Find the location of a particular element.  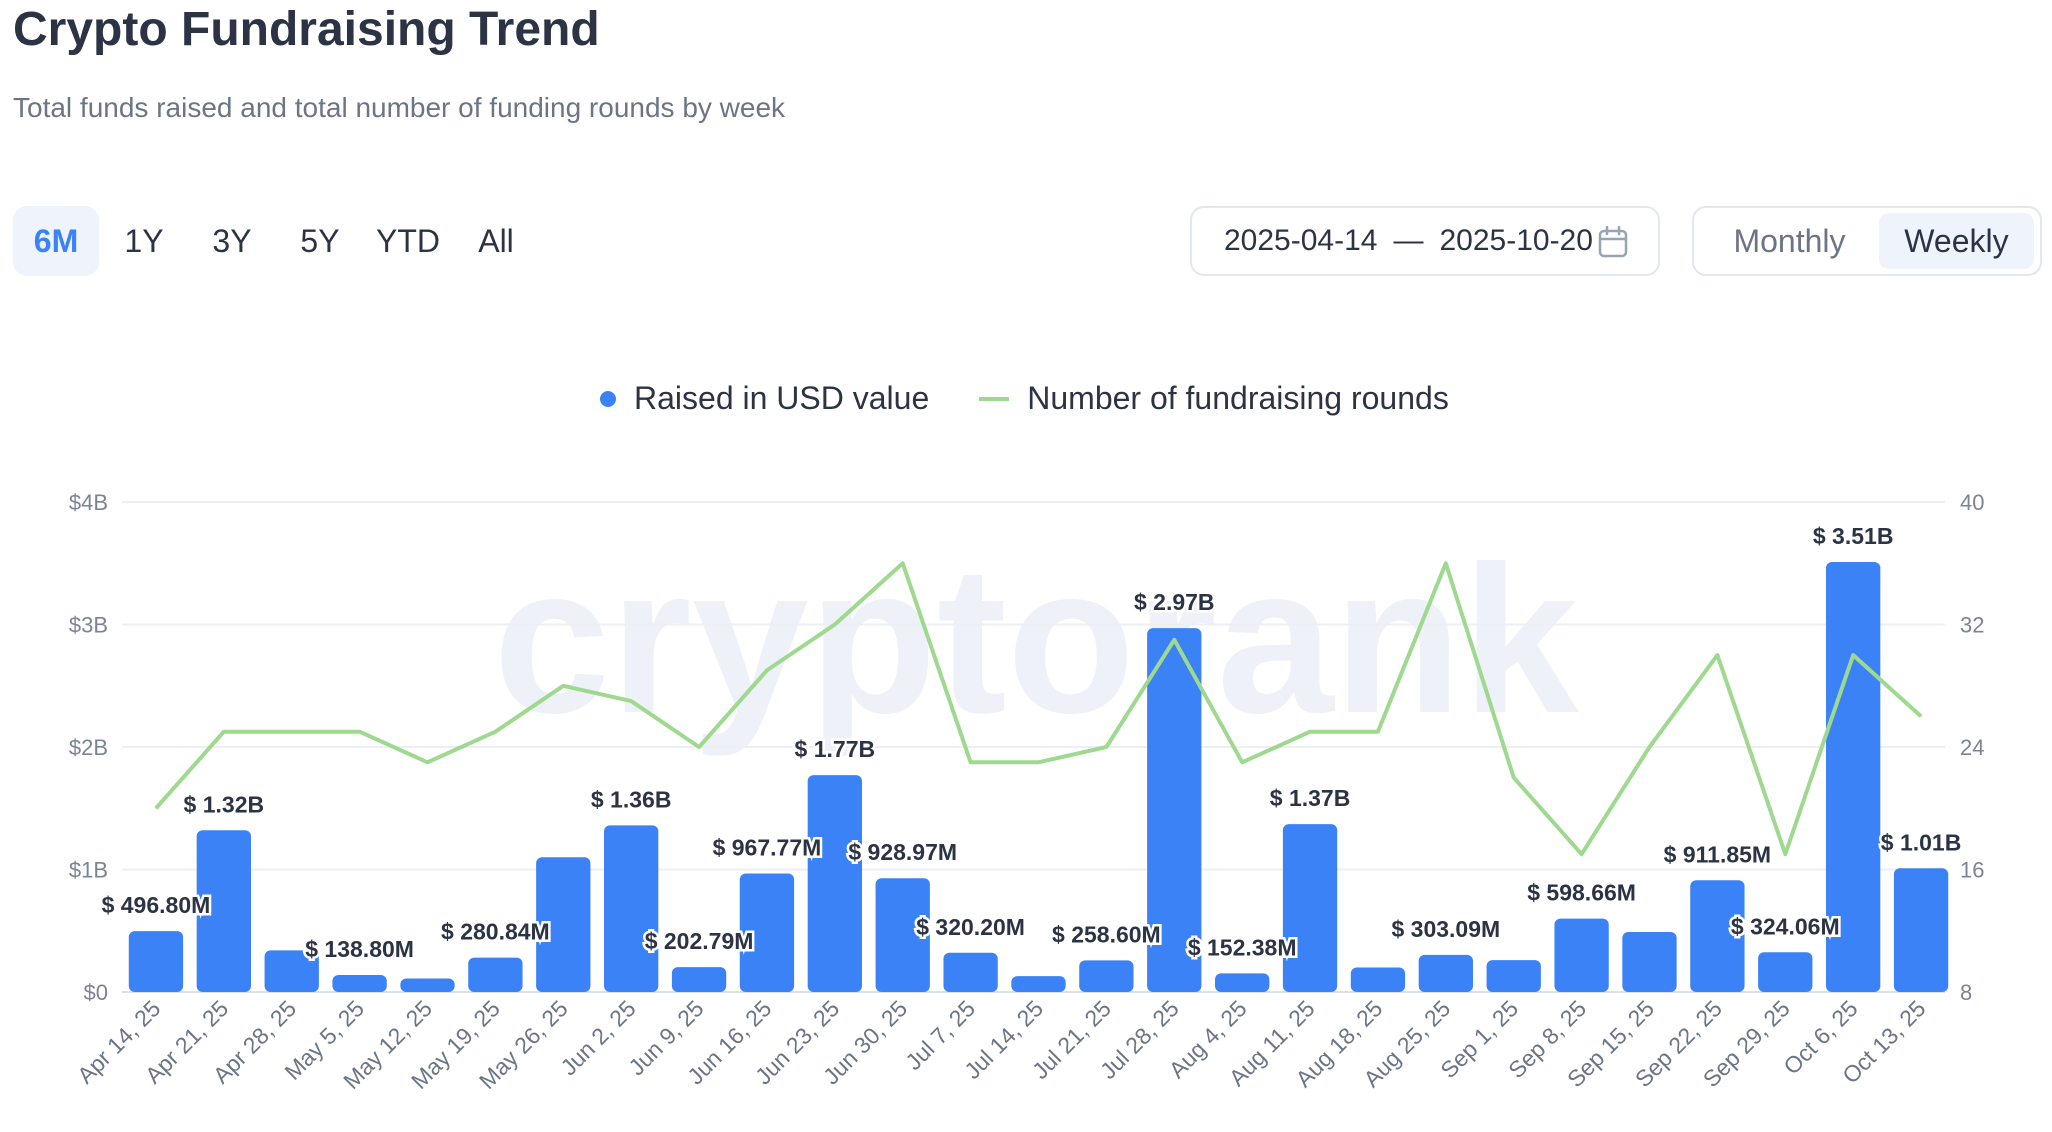

y-right-tick-label: 8 is located at coordinates (1966, 992).